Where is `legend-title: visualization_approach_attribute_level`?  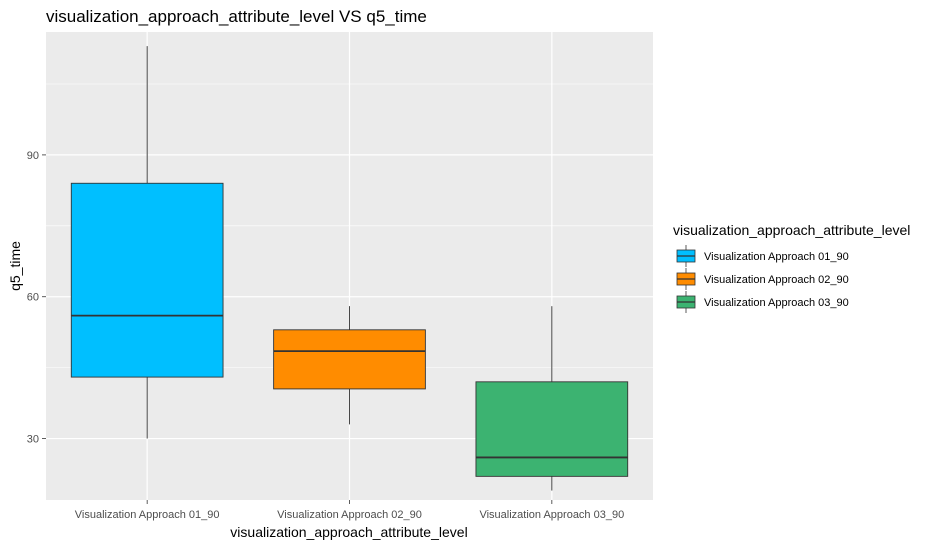 legend-title: visualization_approach_attribute_level is located at coordinates (791, 230).